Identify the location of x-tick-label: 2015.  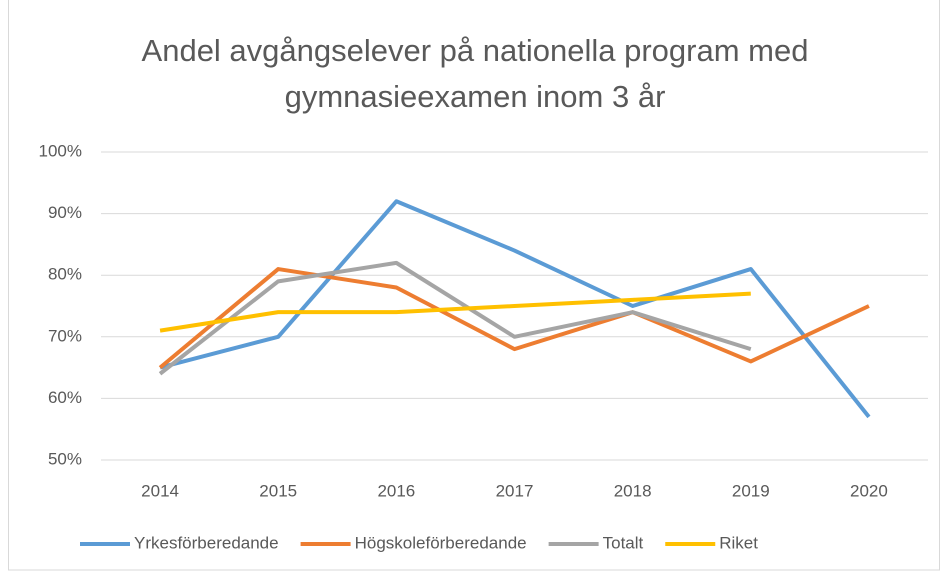
(278, 490).